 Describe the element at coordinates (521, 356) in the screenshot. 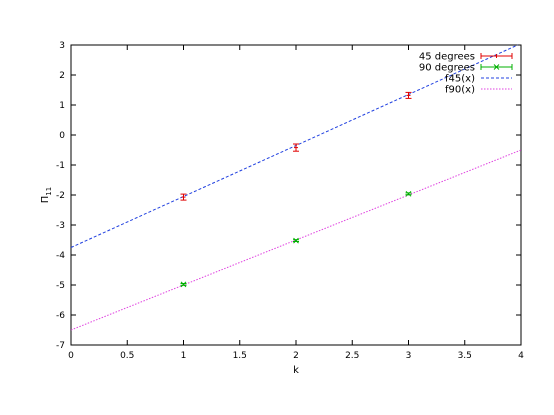

I see `x-tick-label: 4` at that location.